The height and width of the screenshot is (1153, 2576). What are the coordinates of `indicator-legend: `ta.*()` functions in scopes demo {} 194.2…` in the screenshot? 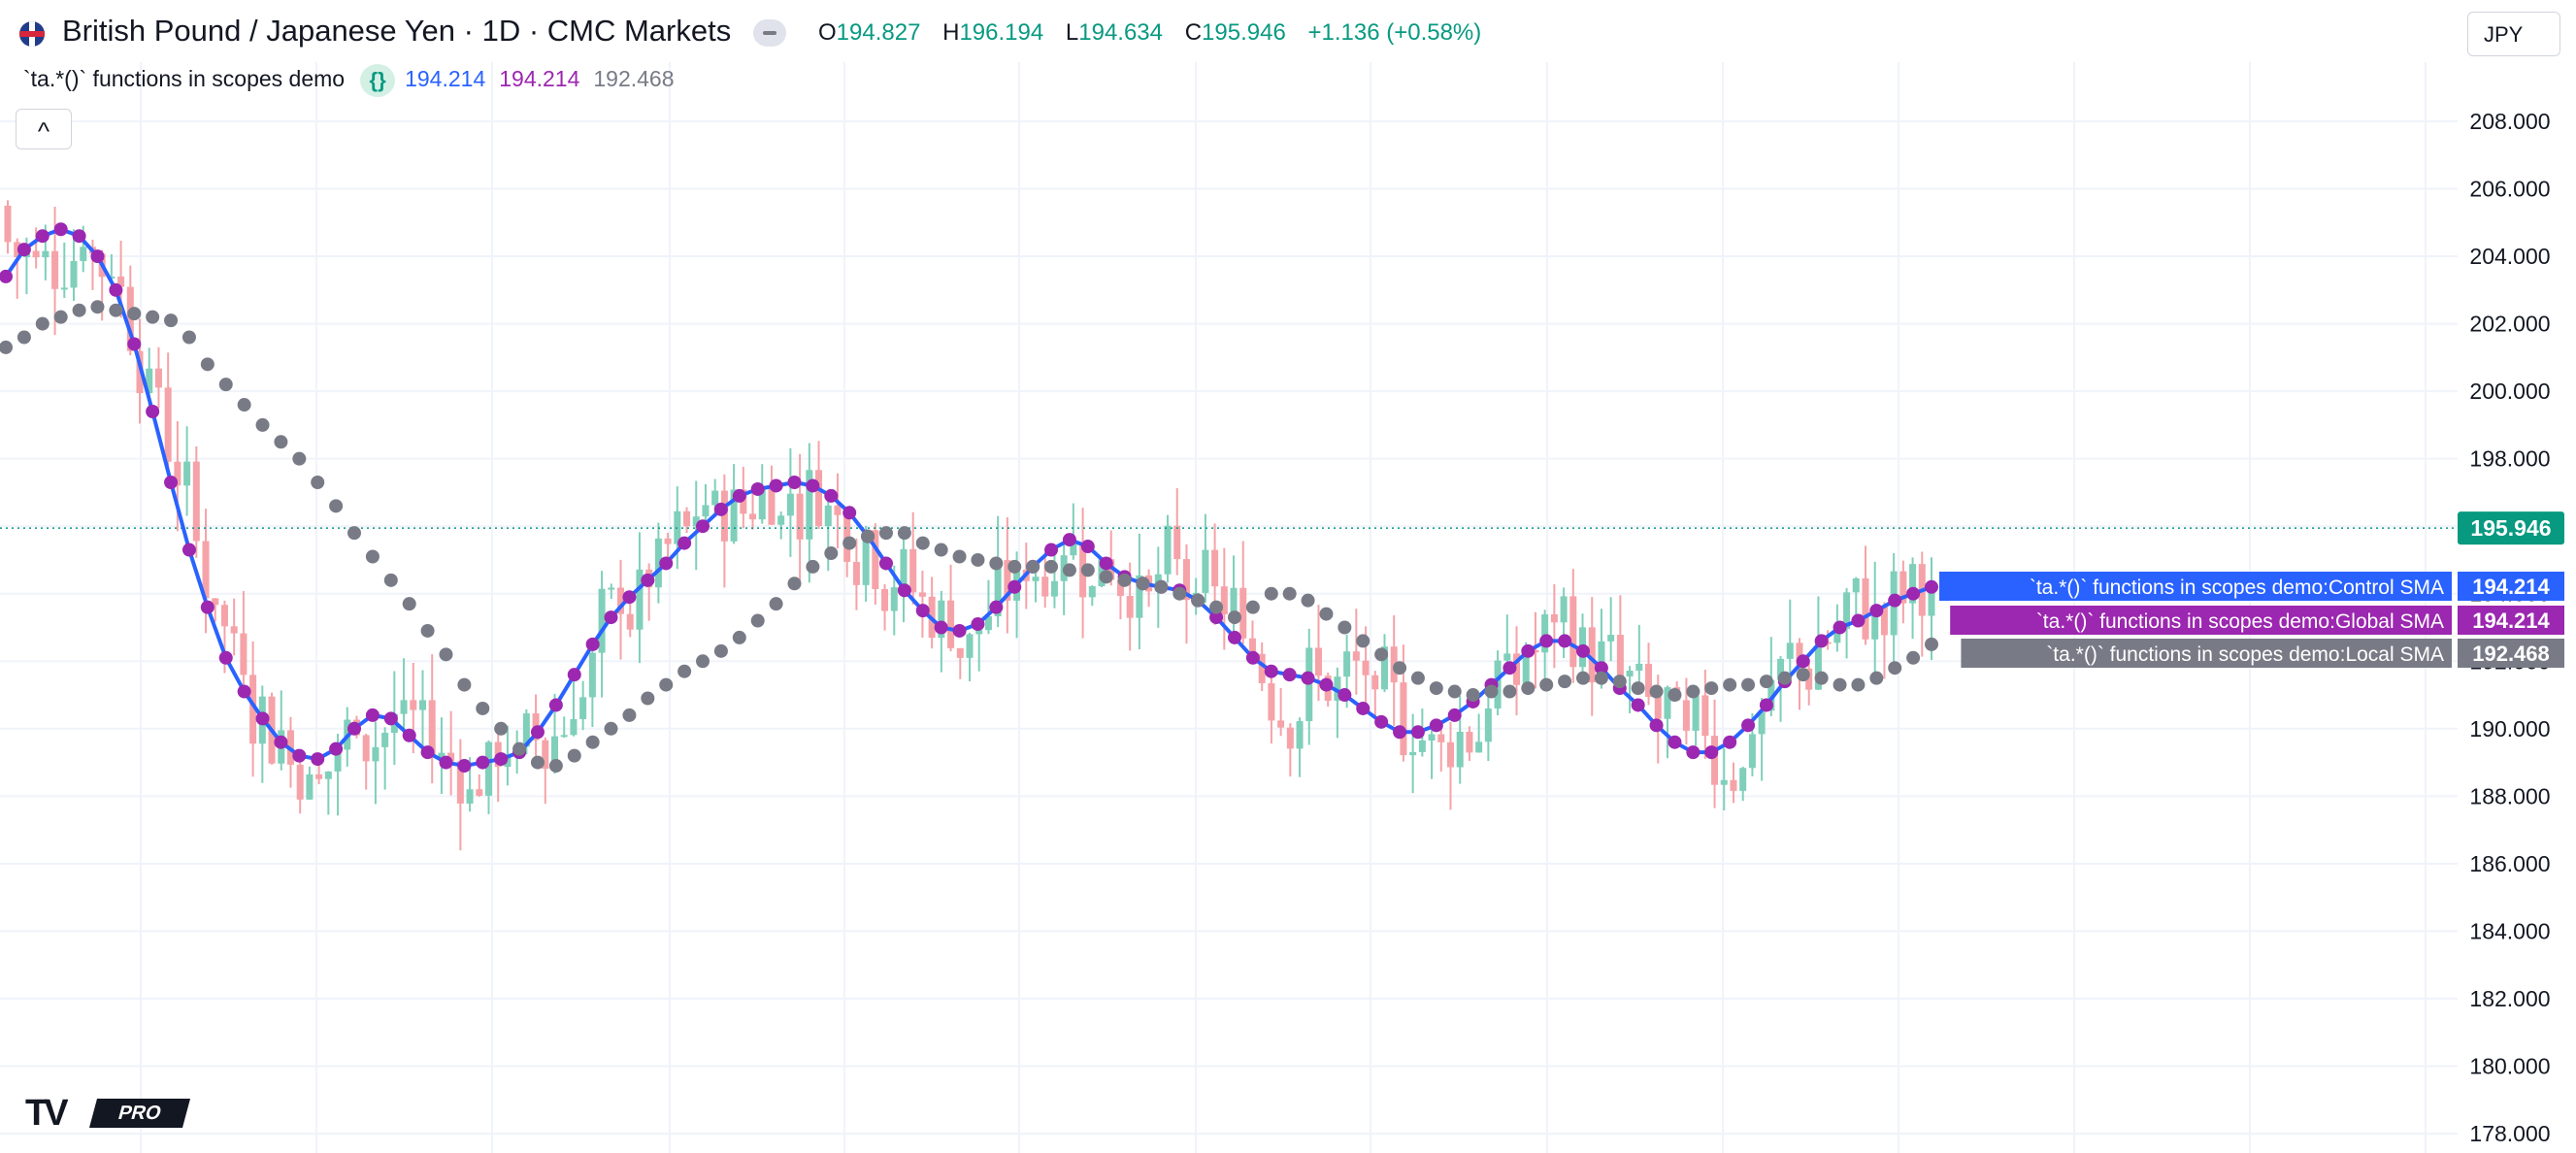 It's located at (349, 80).